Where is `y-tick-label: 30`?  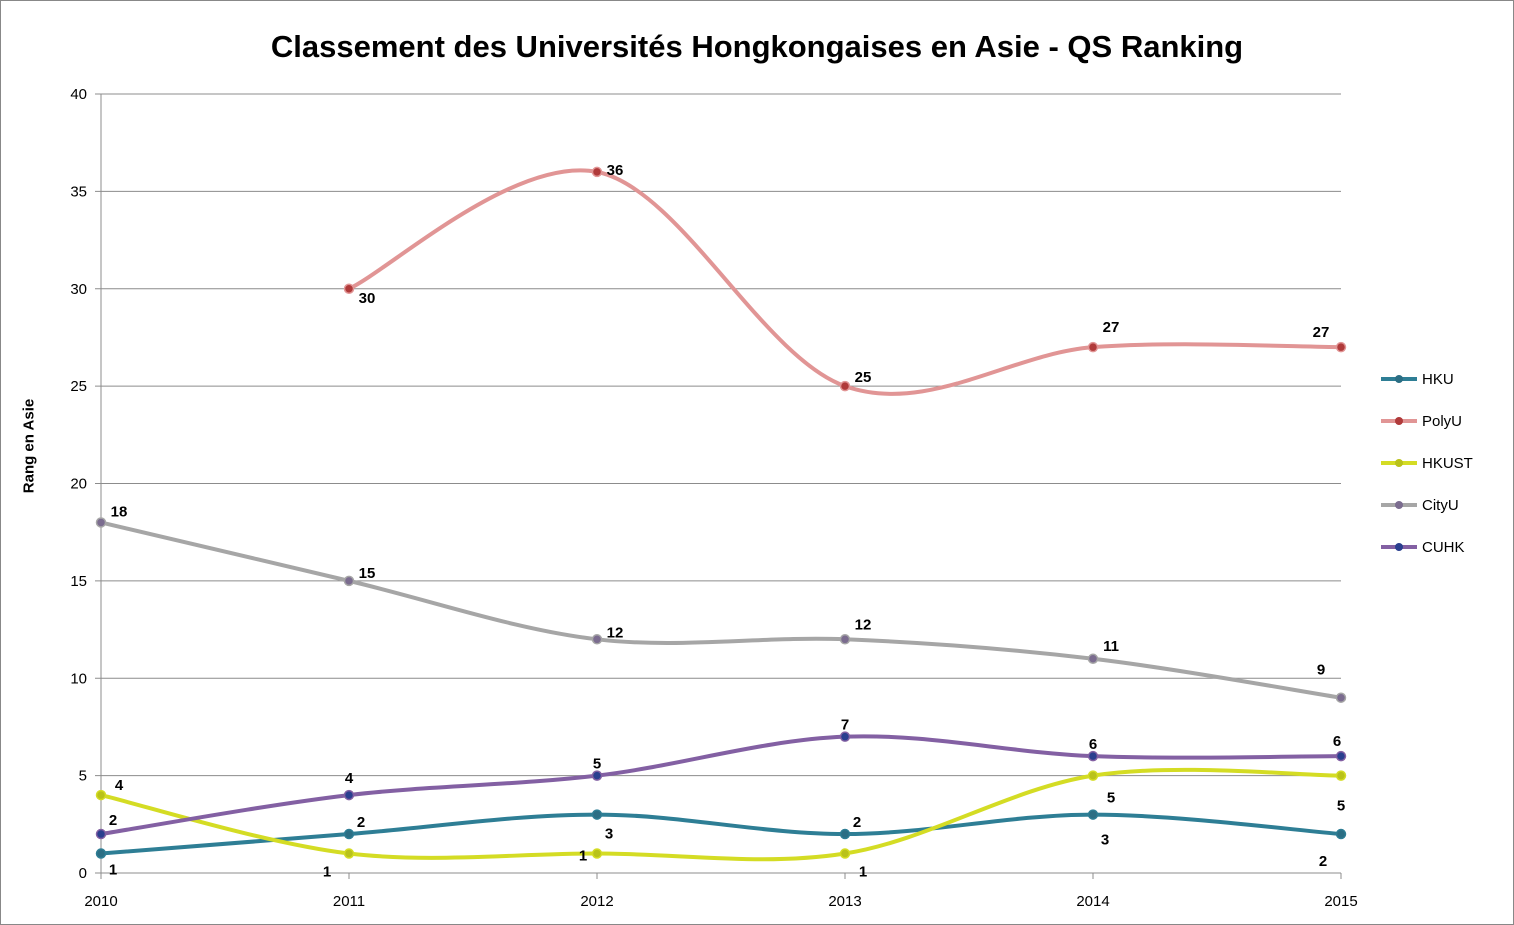
y-tick-label: 30 is located at coordinates (78, 289).